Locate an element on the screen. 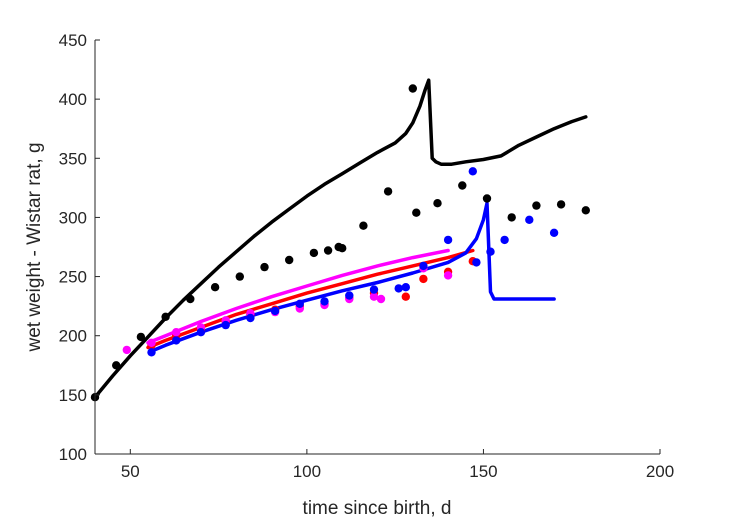 Image resolution: width=729 pixels, height=521 pixels. y-tick-label: 200 is located at coordinates (73, 336).